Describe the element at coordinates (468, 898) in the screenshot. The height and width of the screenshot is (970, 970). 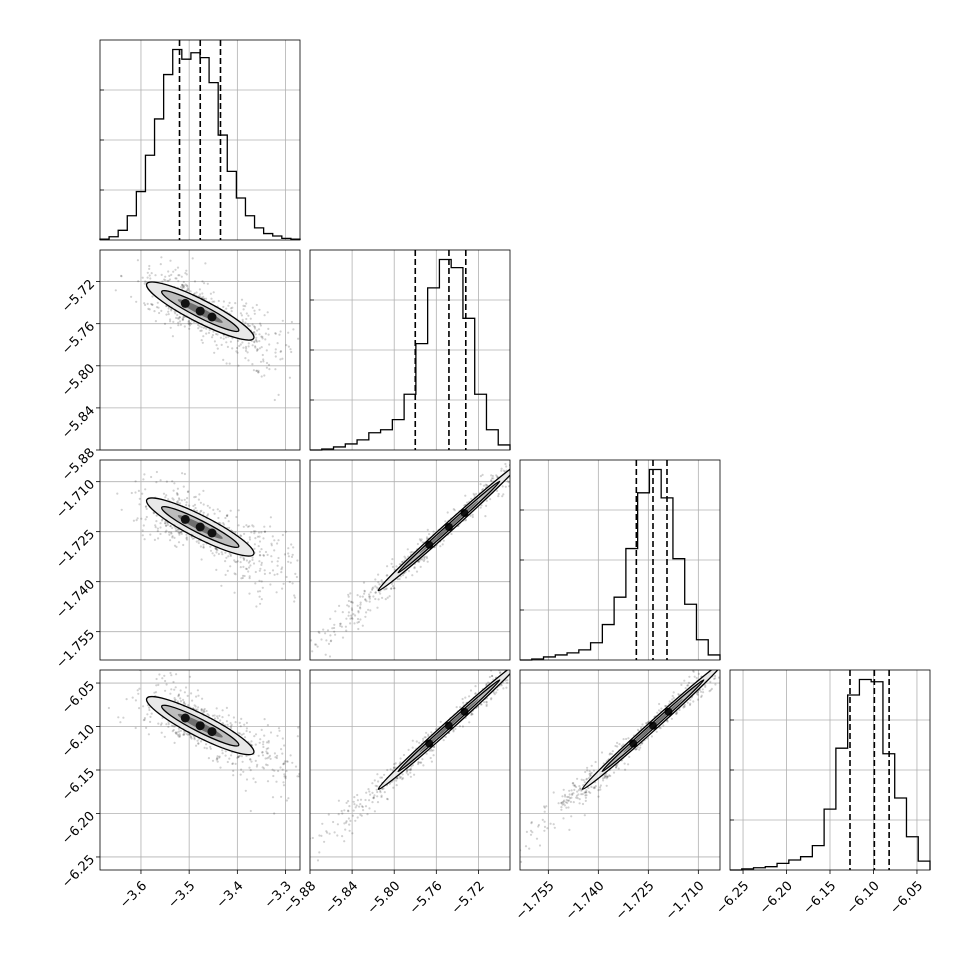
I see `x-tick-label: −5.72` at that location.